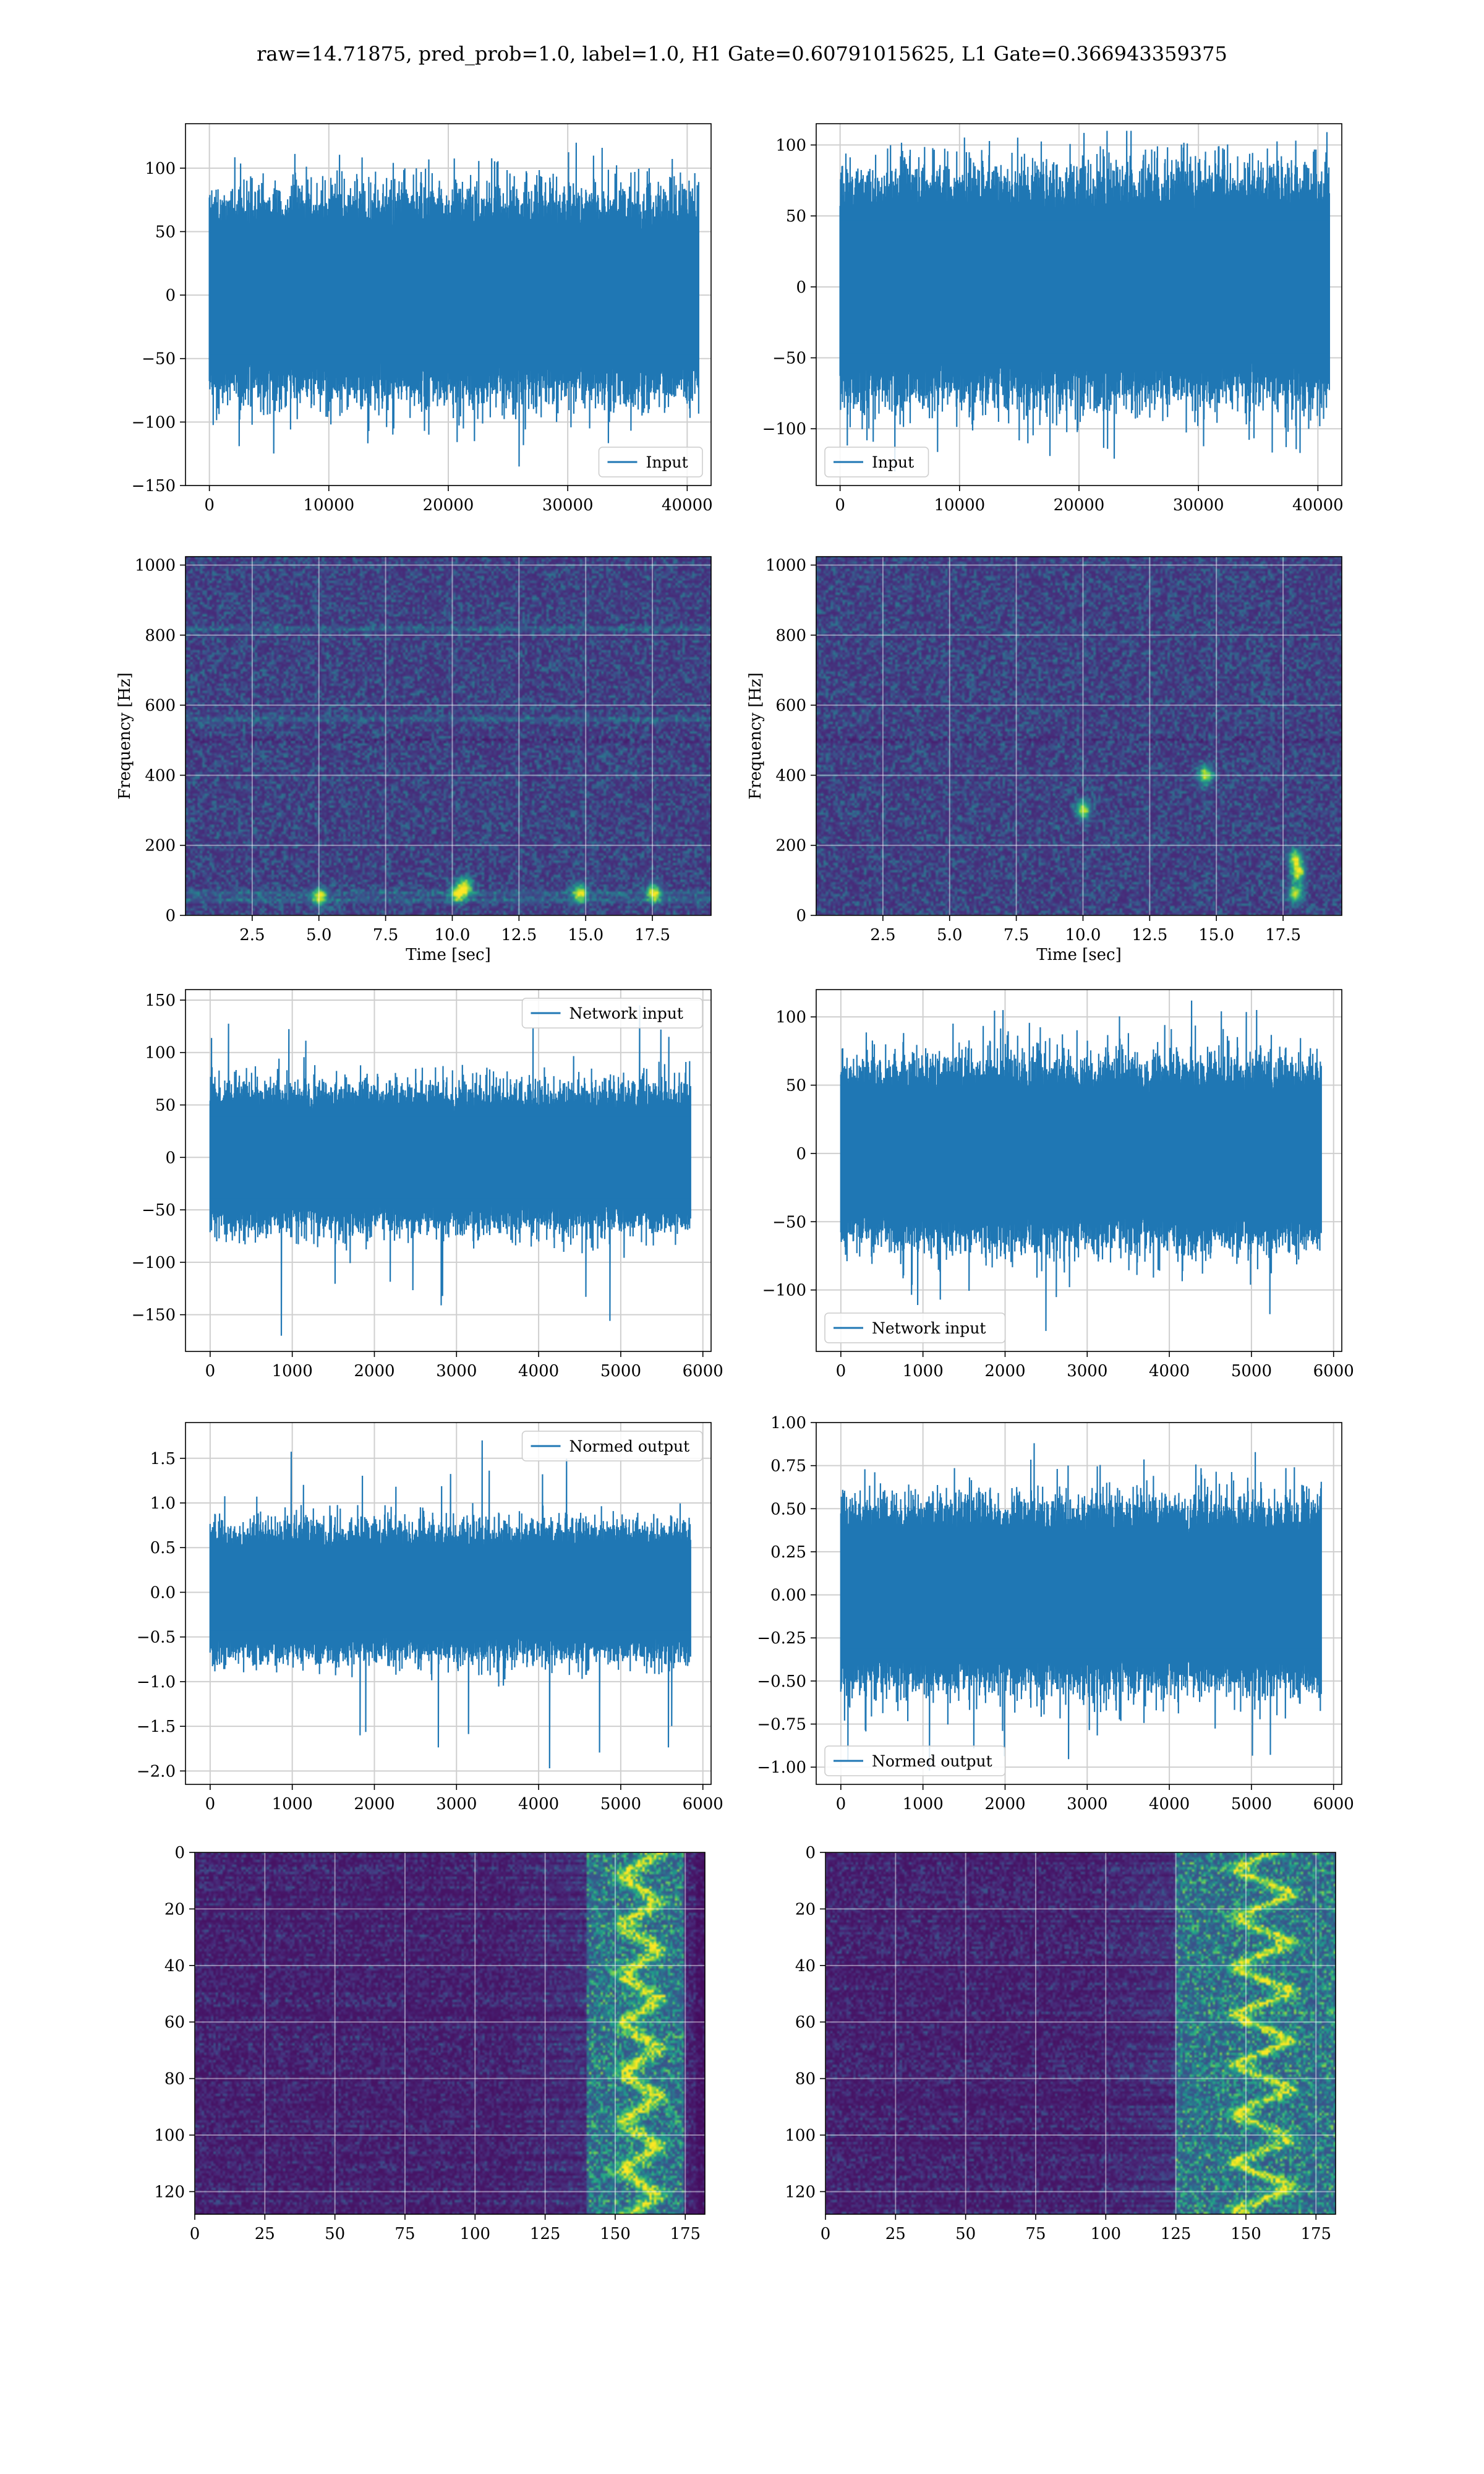  Describe the element at coordinates (160, 705) in the screenshot. I see `y-tick-label: 600` at that location.